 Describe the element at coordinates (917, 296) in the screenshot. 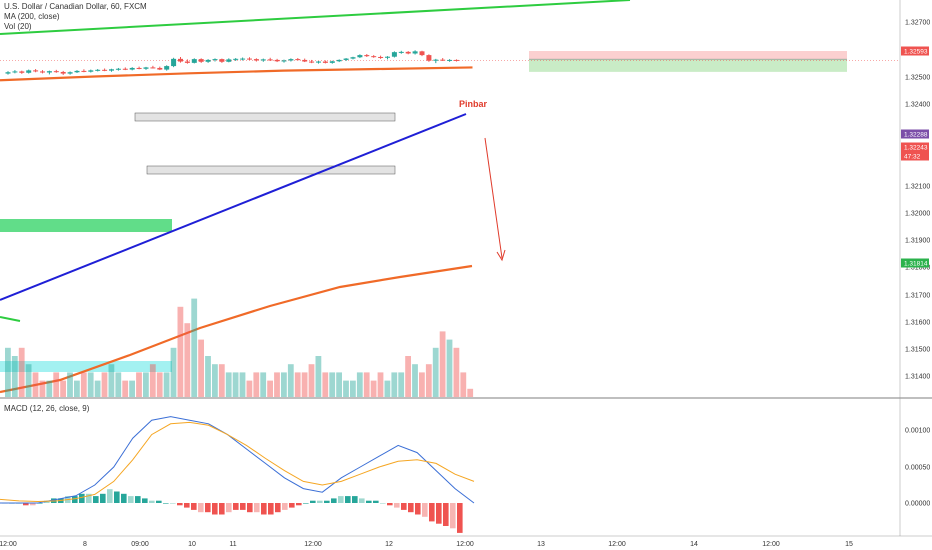

I see `price-tick-label: 1.31700` at that location.